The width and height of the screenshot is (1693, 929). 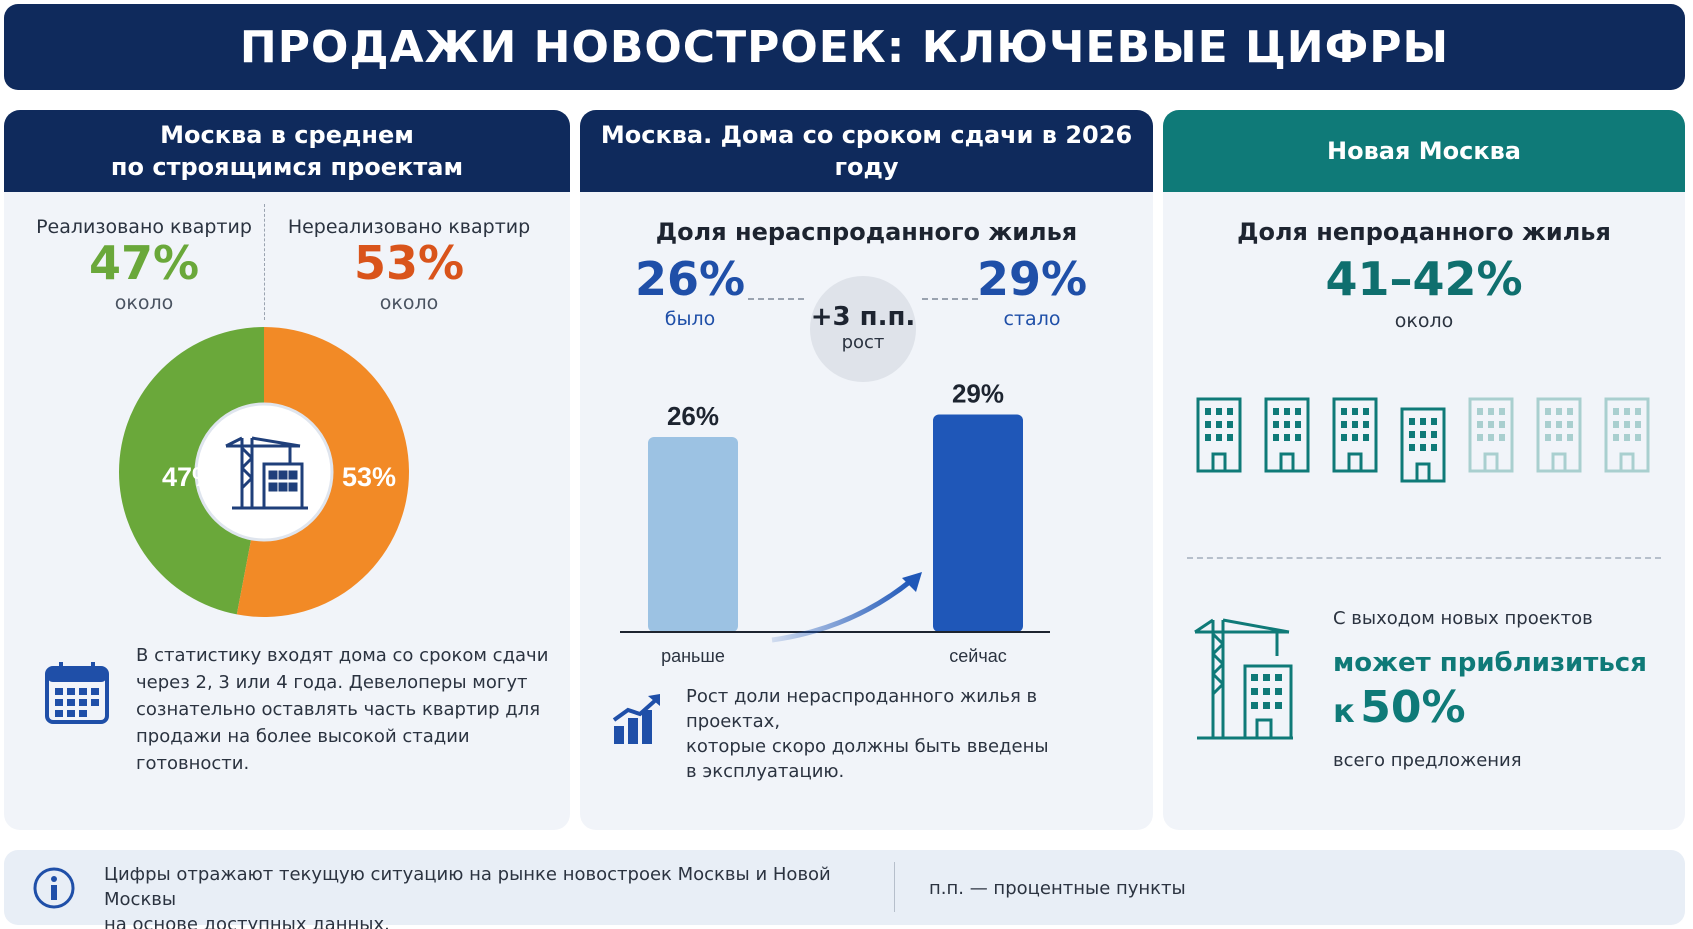 I want to click on panel1-note-line1: В статистику входят дома со сроком сдачи, so click(x=342, y=655).